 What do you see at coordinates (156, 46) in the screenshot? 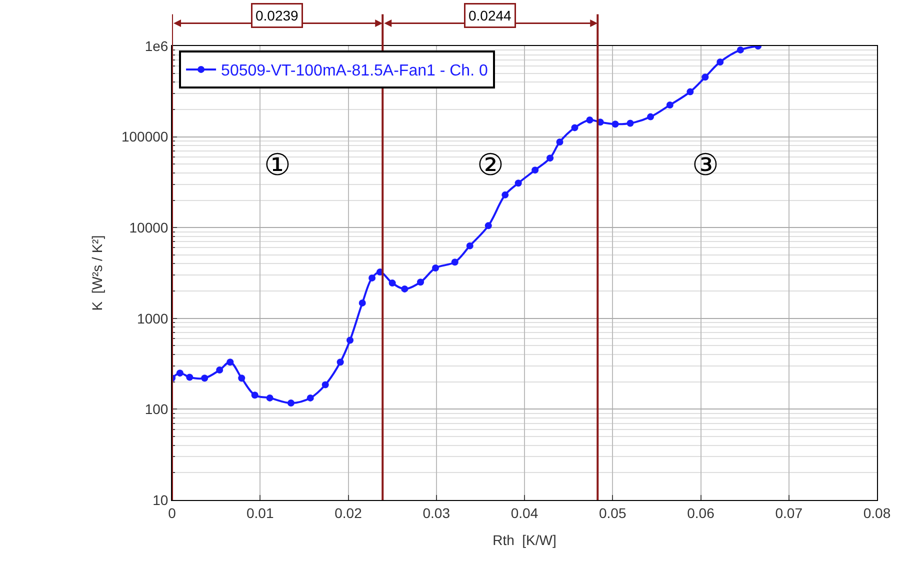
I see `y-tick-label: 1e6` at bounding box center [156, 46].